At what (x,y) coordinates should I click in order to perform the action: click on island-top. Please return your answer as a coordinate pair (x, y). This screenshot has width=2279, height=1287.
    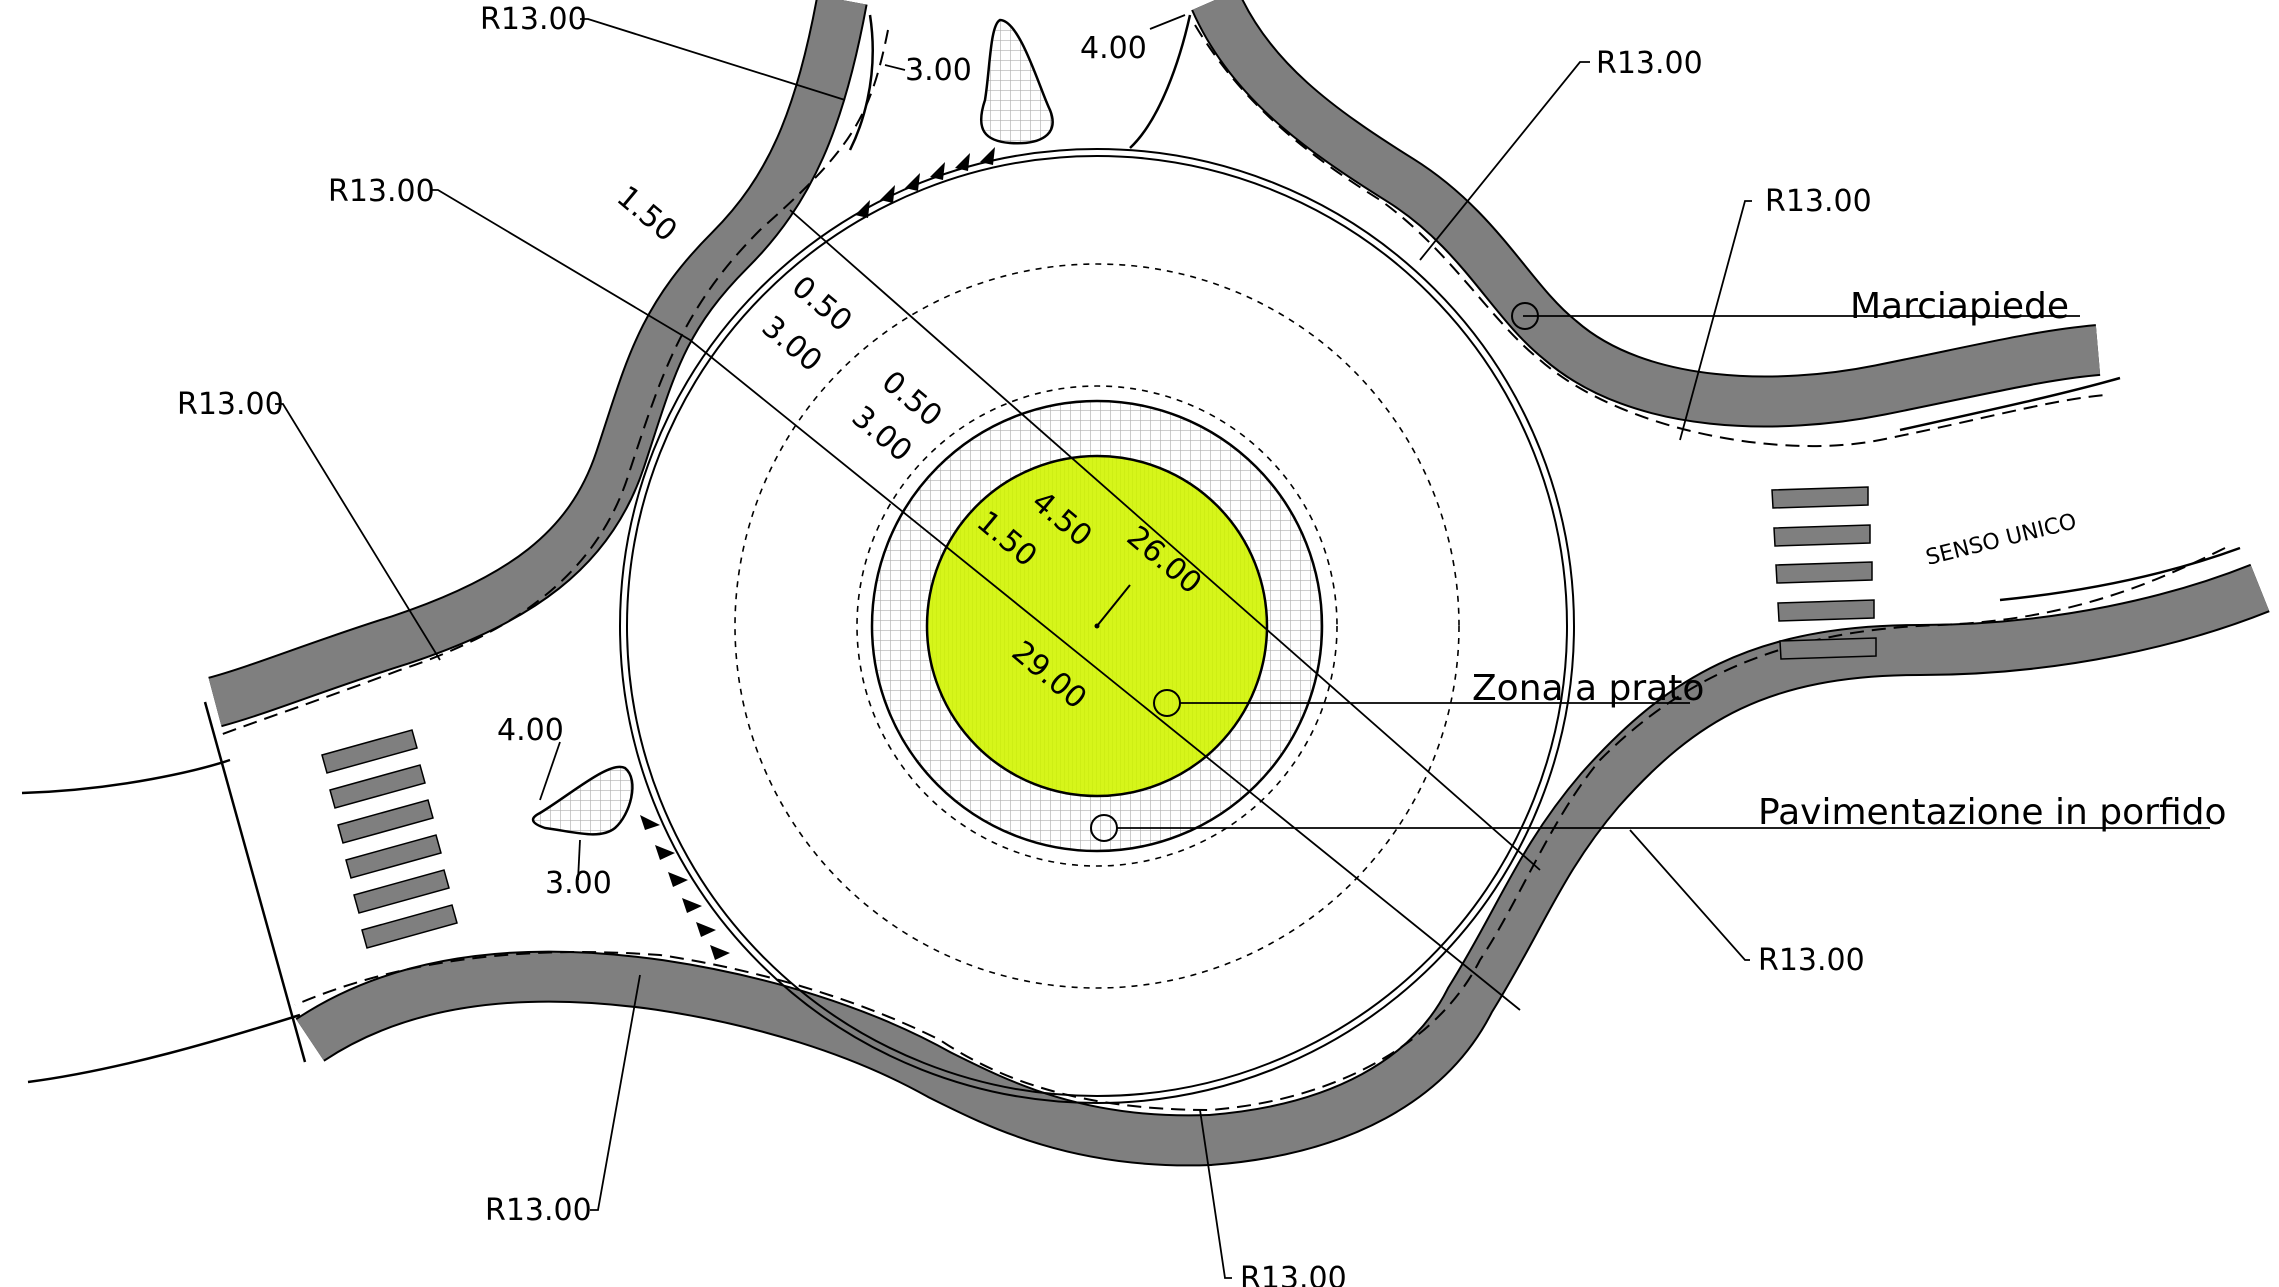
    Looking at the image, I should click on (1016, 81).